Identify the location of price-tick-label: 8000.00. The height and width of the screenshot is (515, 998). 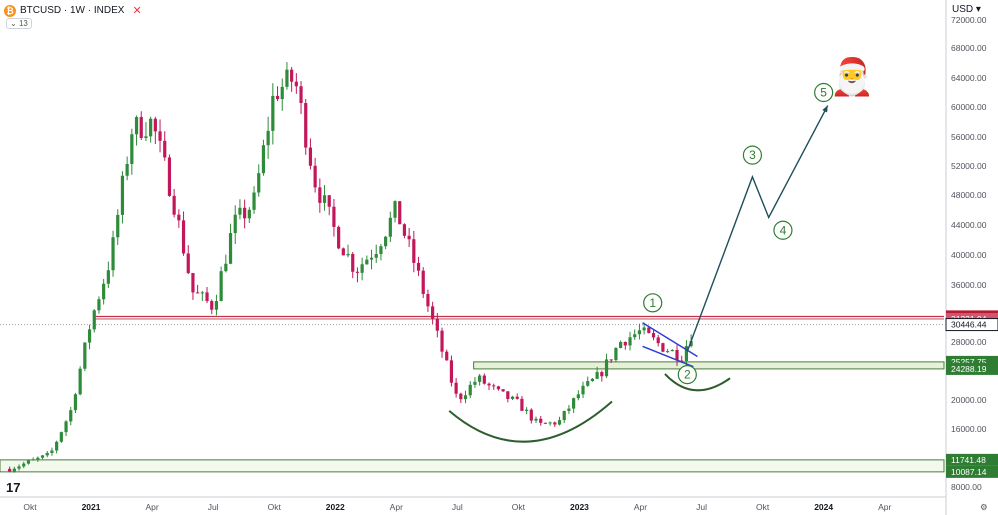
(966, 487).